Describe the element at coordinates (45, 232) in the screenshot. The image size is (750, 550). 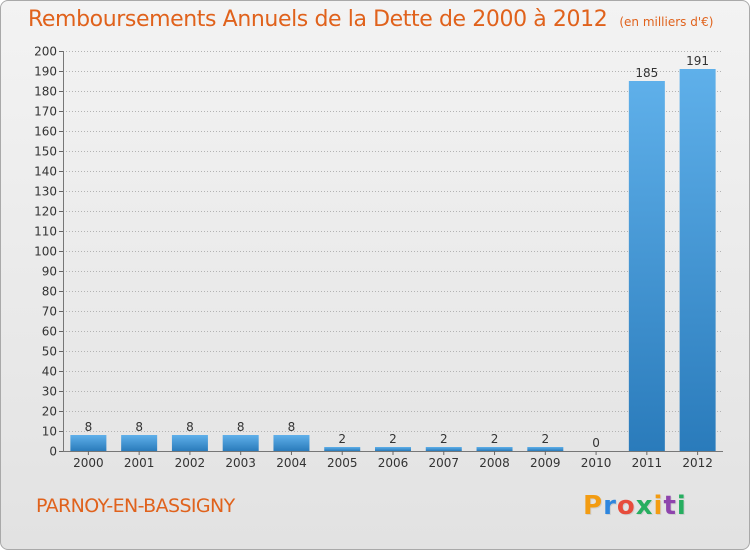
I see `y-tick-label: 110` at that location.